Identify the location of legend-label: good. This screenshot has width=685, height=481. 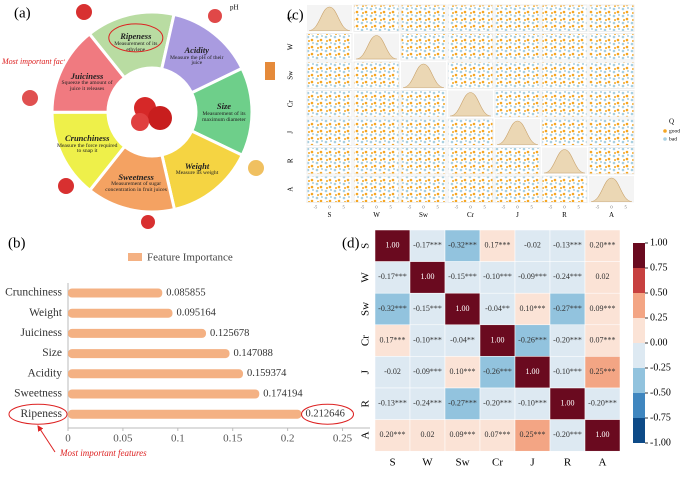
(674, 131).